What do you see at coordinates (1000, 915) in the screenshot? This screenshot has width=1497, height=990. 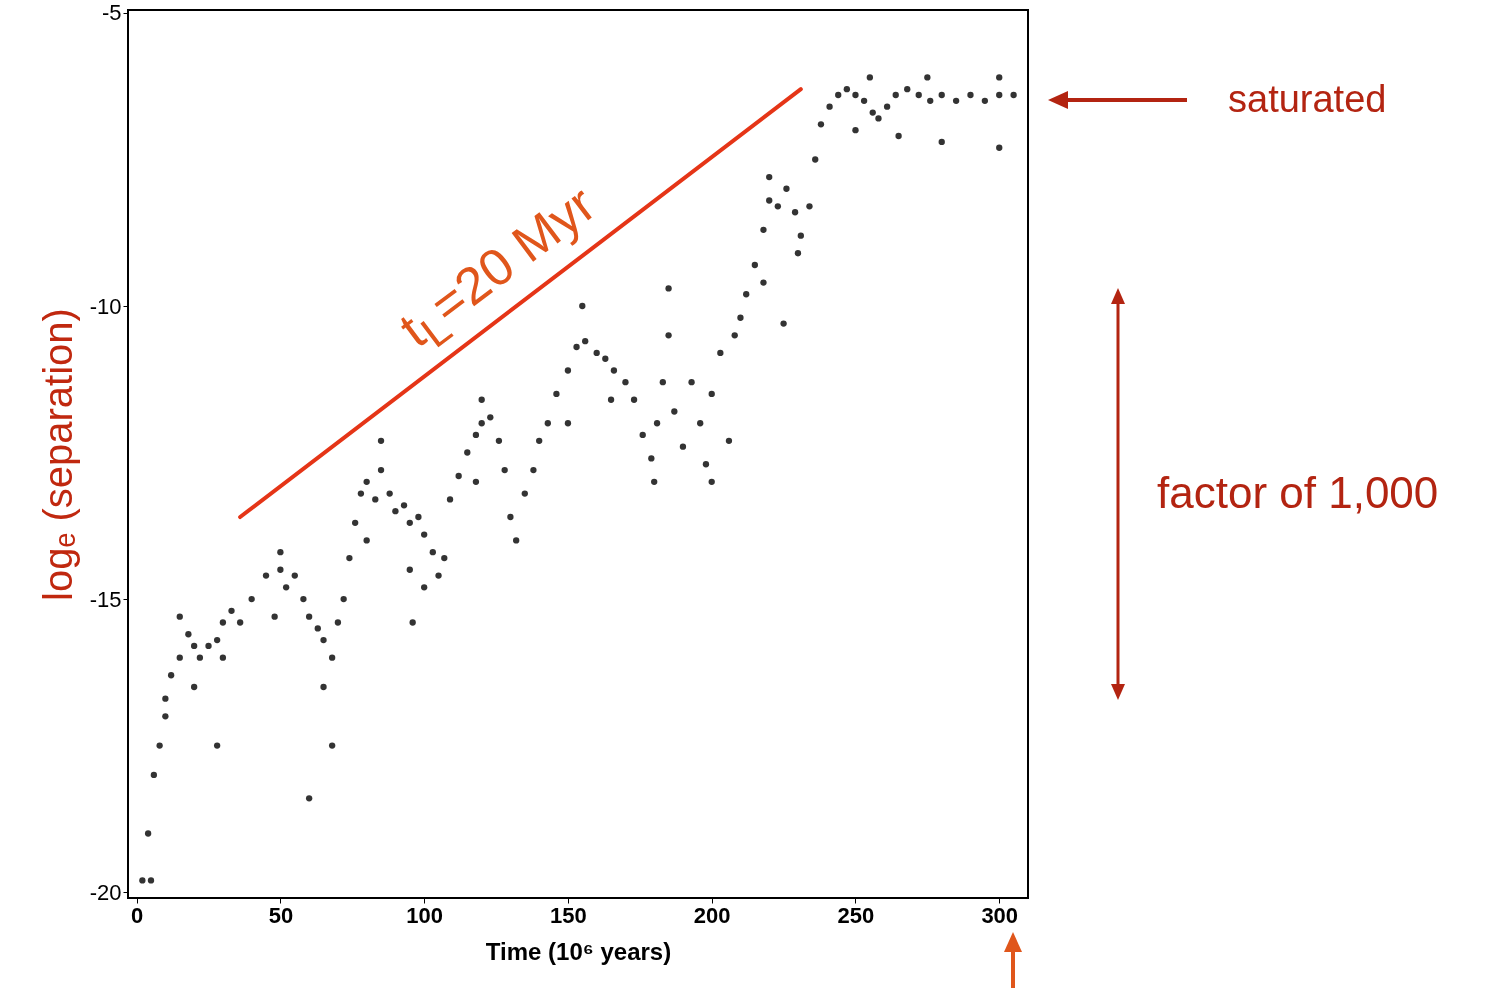 I see `x-tick-label: 300` at bounding box center [1000, 915].